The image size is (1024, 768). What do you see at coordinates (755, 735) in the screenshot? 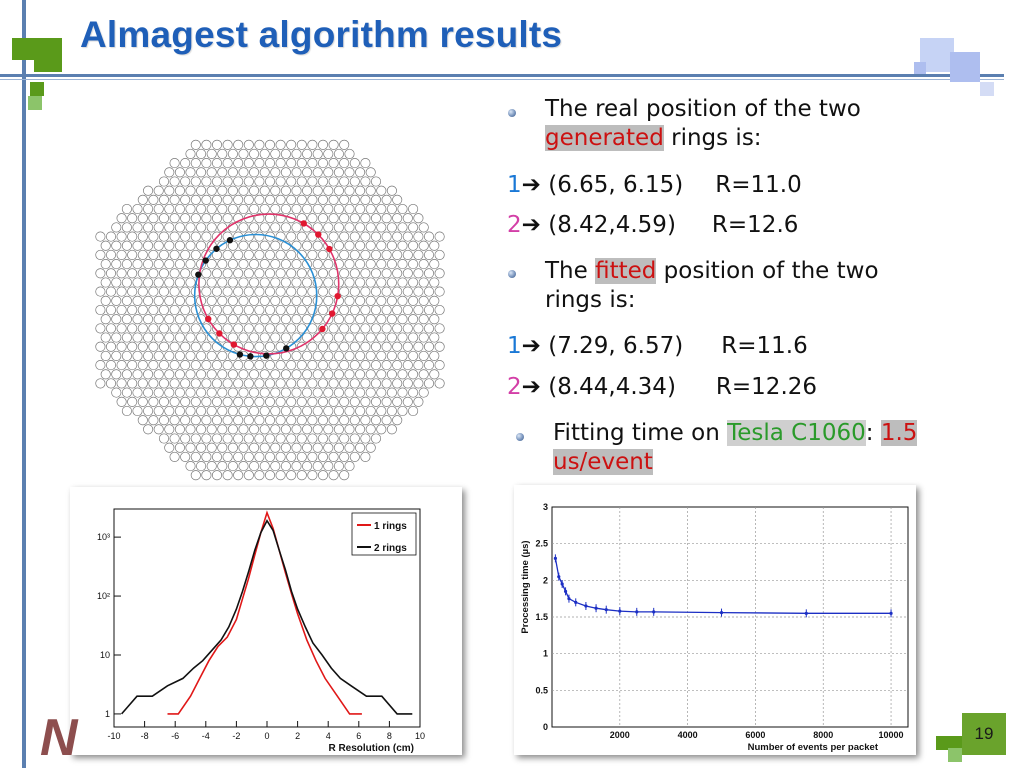
I see `x-tick-label: 6000` at bounding box center [755, 735].